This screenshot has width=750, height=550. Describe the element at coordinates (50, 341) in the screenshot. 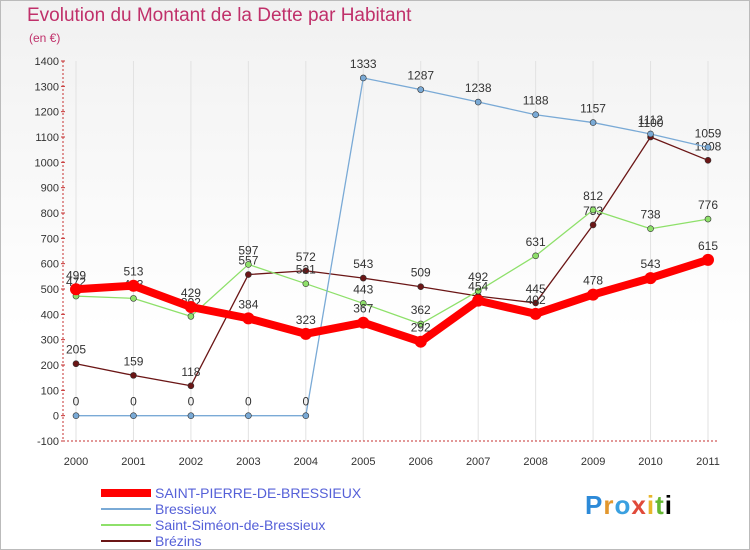

I see `y-tick-label: 300` at that location.